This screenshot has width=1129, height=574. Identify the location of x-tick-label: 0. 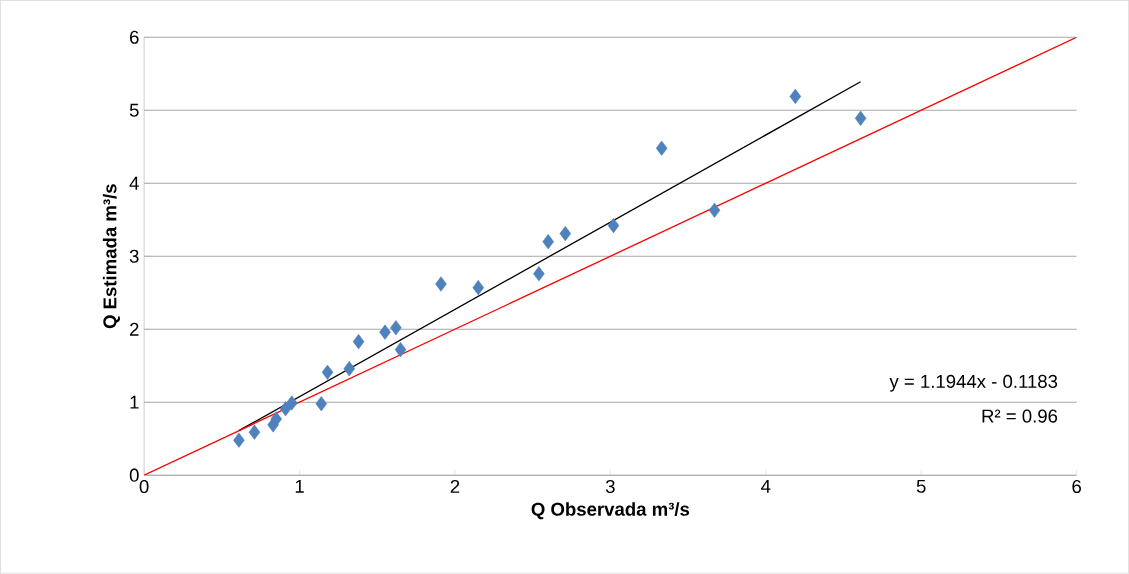
(144, 487).